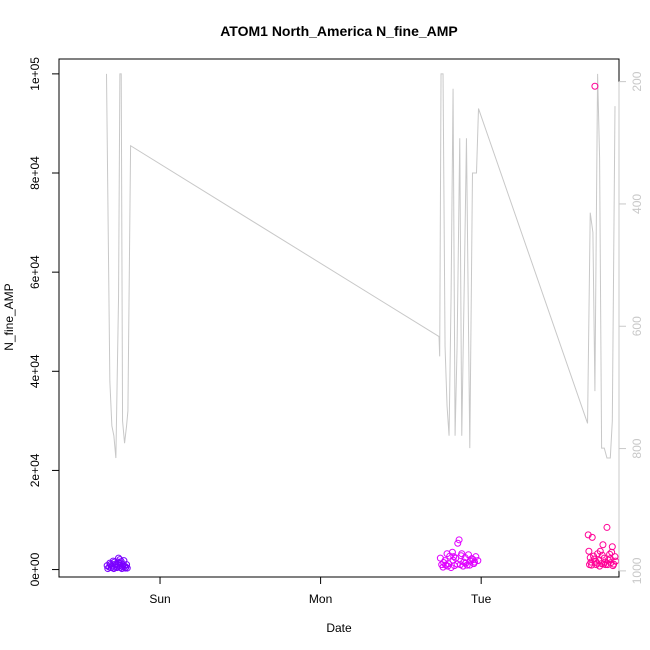  I want to click on y-tick-label: 4e+04, so click(35, 371).